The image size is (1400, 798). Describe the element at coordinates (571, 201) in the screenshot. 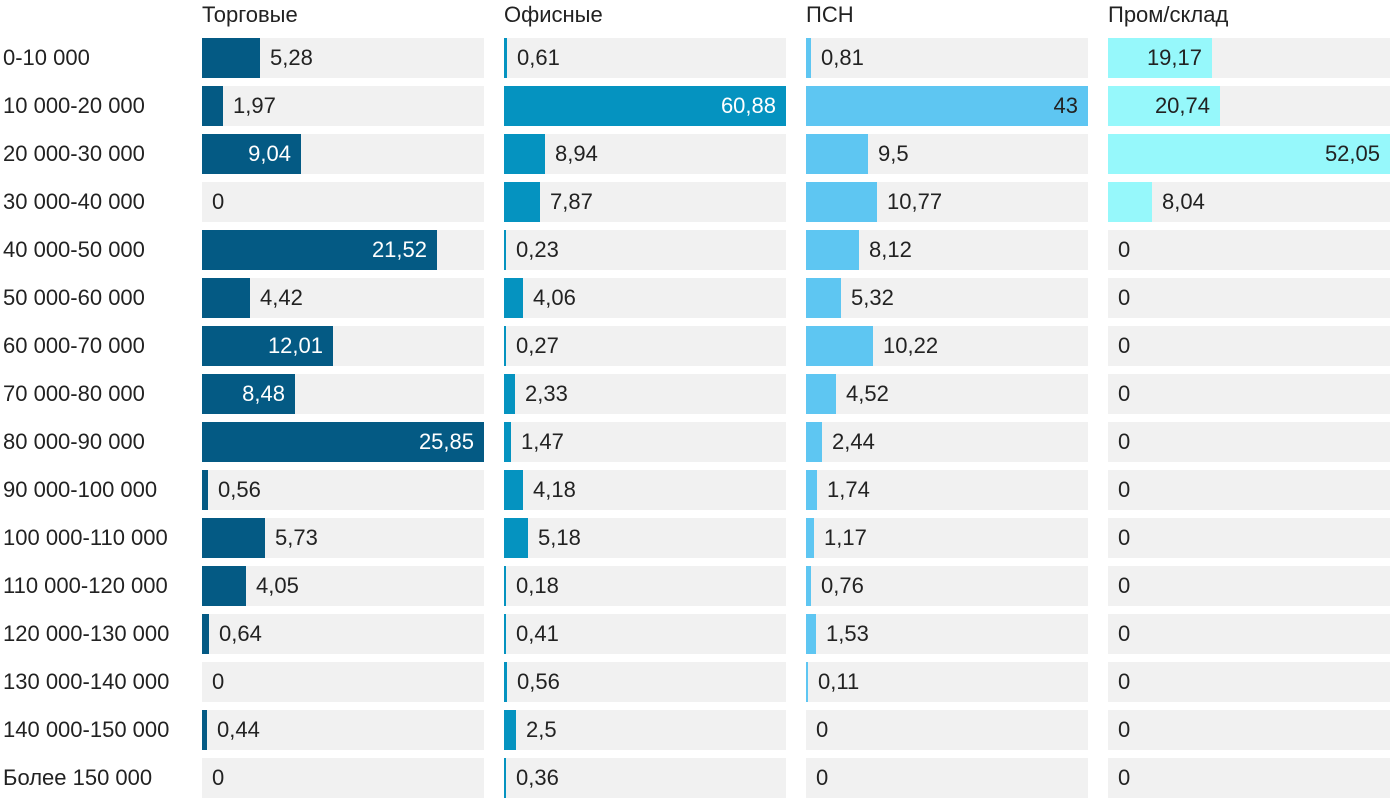

I see `data-label: 7,87` at that location.